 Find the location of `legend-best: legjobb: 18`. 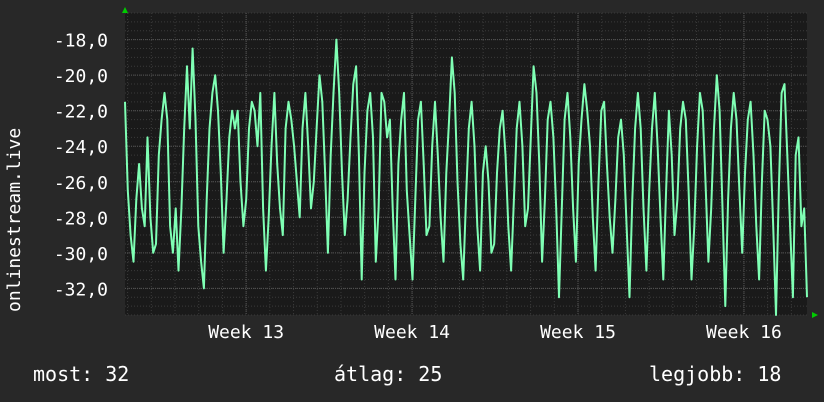

legend-best: legjobb: 18 is located at coordinates (715, 374).